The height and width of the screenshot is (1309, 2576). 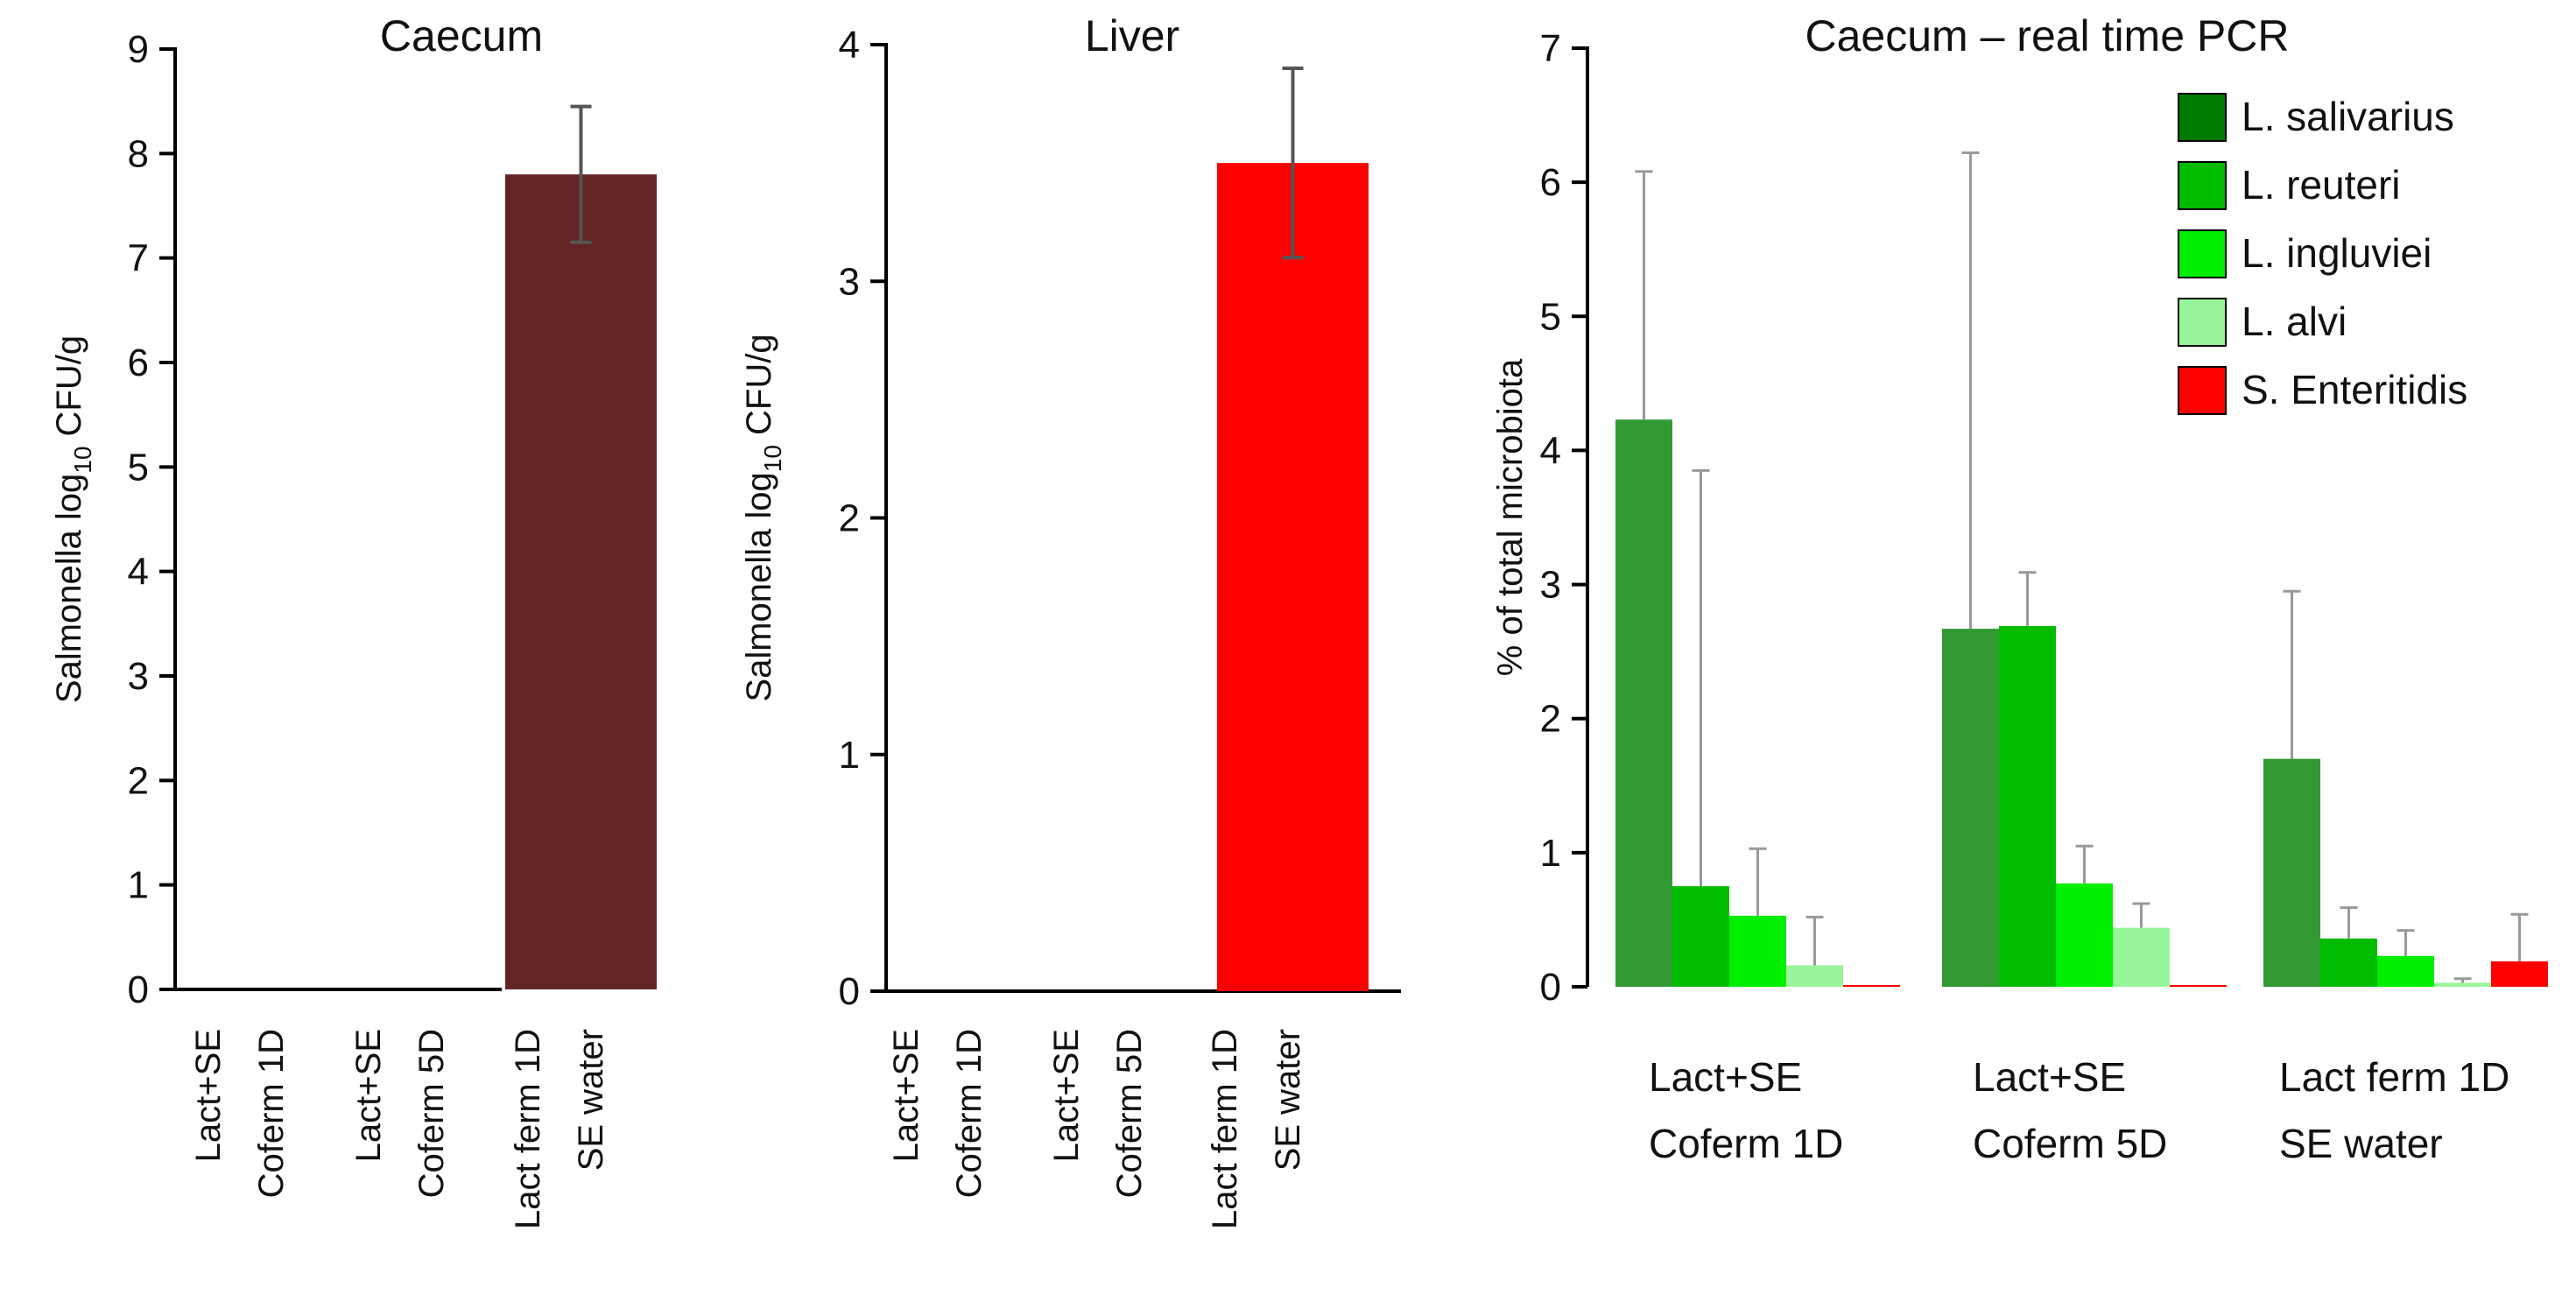 What do you see at coordinates (138, 49) in the screenshot?
I see `y-tick-label: 9` at bounding box center [138, 49].